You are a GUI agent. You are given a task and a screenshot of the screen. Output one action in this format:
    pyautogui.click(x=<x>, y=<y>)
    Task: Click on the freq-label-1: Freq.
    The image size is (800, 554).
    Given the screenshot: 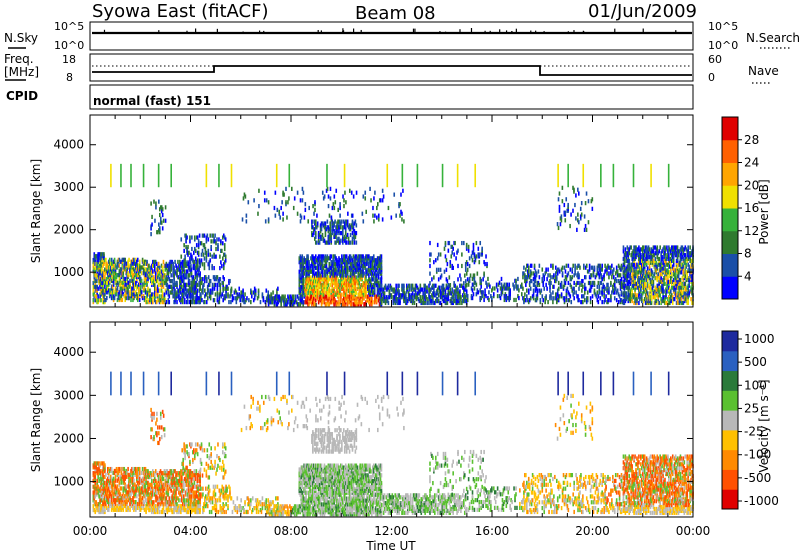 What is the action you would take?
    pyautogui.click(x=19, y=59)
    